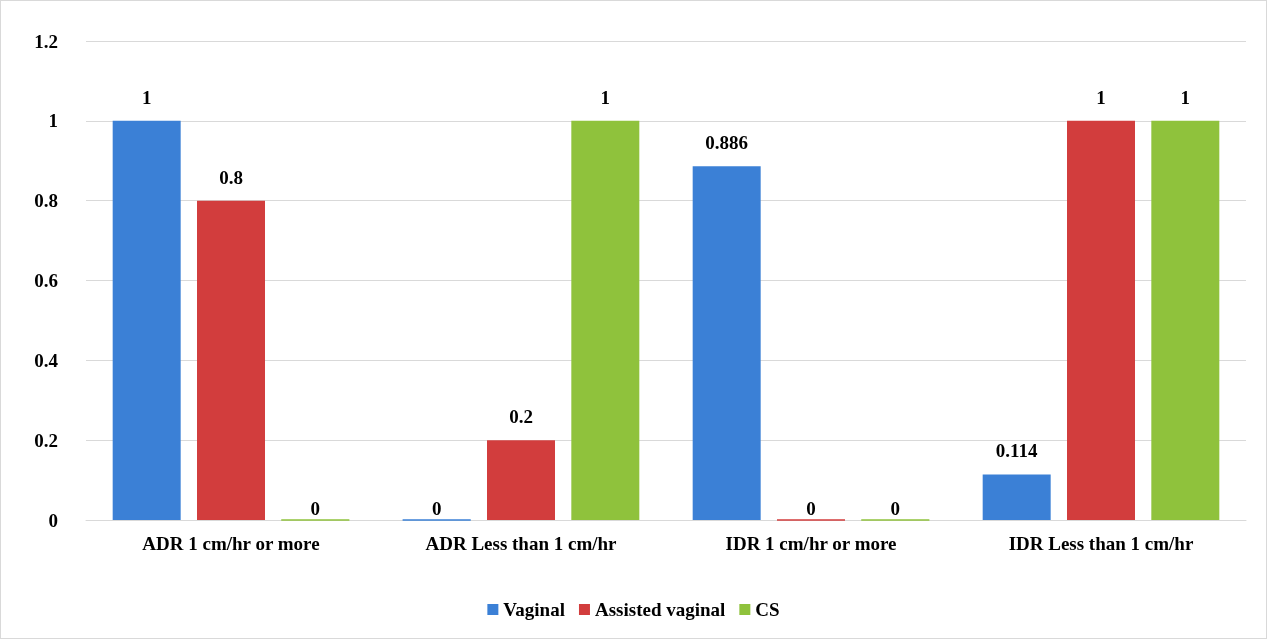 This screenshot has width=1267, height=639. What do you see at coordinates (46, 440) in the screenshot?
I see `y-tick-label: 0.2` at bounding box center [46, 440].